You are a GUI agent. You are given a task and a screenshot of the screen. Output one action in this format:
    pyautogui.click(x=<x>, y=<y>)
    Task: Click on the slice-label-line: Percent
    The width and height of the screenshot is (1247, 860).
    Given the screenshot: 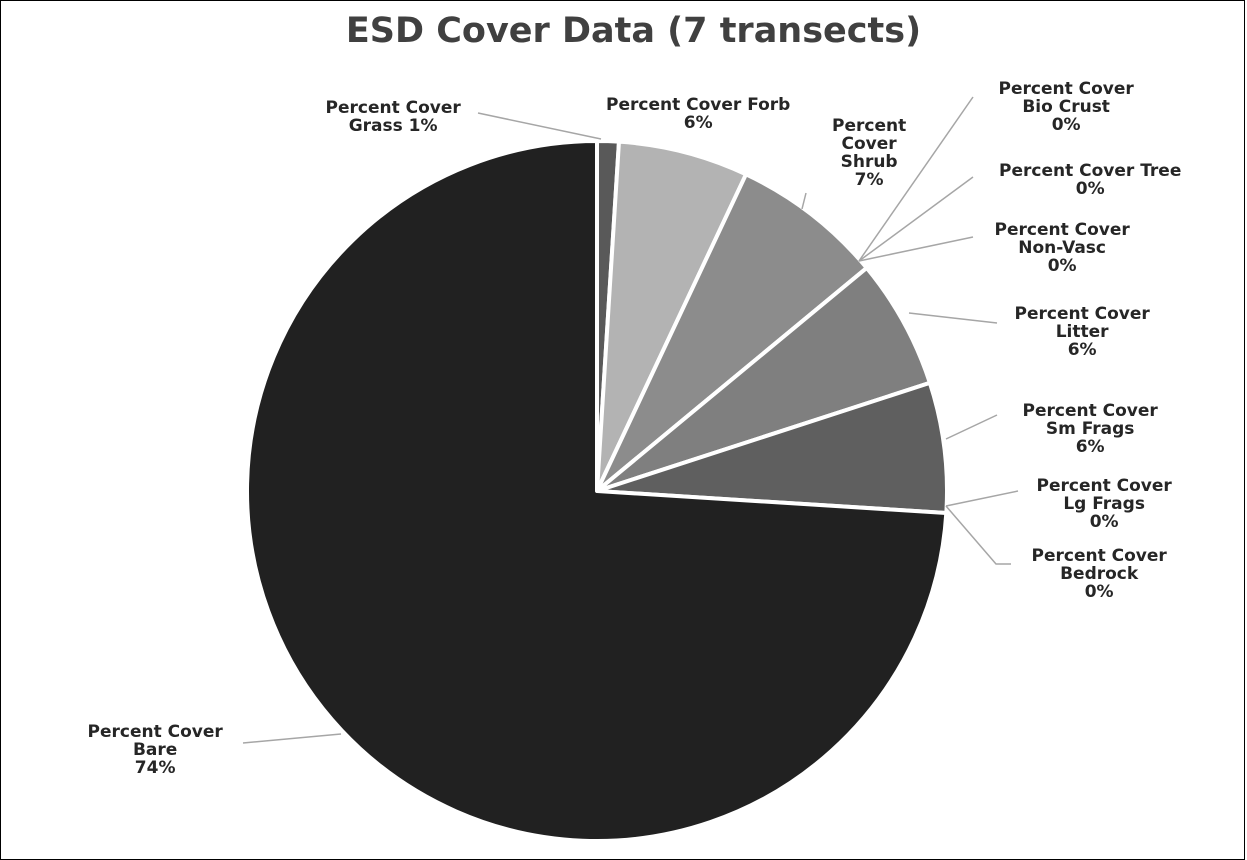 What is the action you would take?
    pyautogui.click(x=869, y=126)
    